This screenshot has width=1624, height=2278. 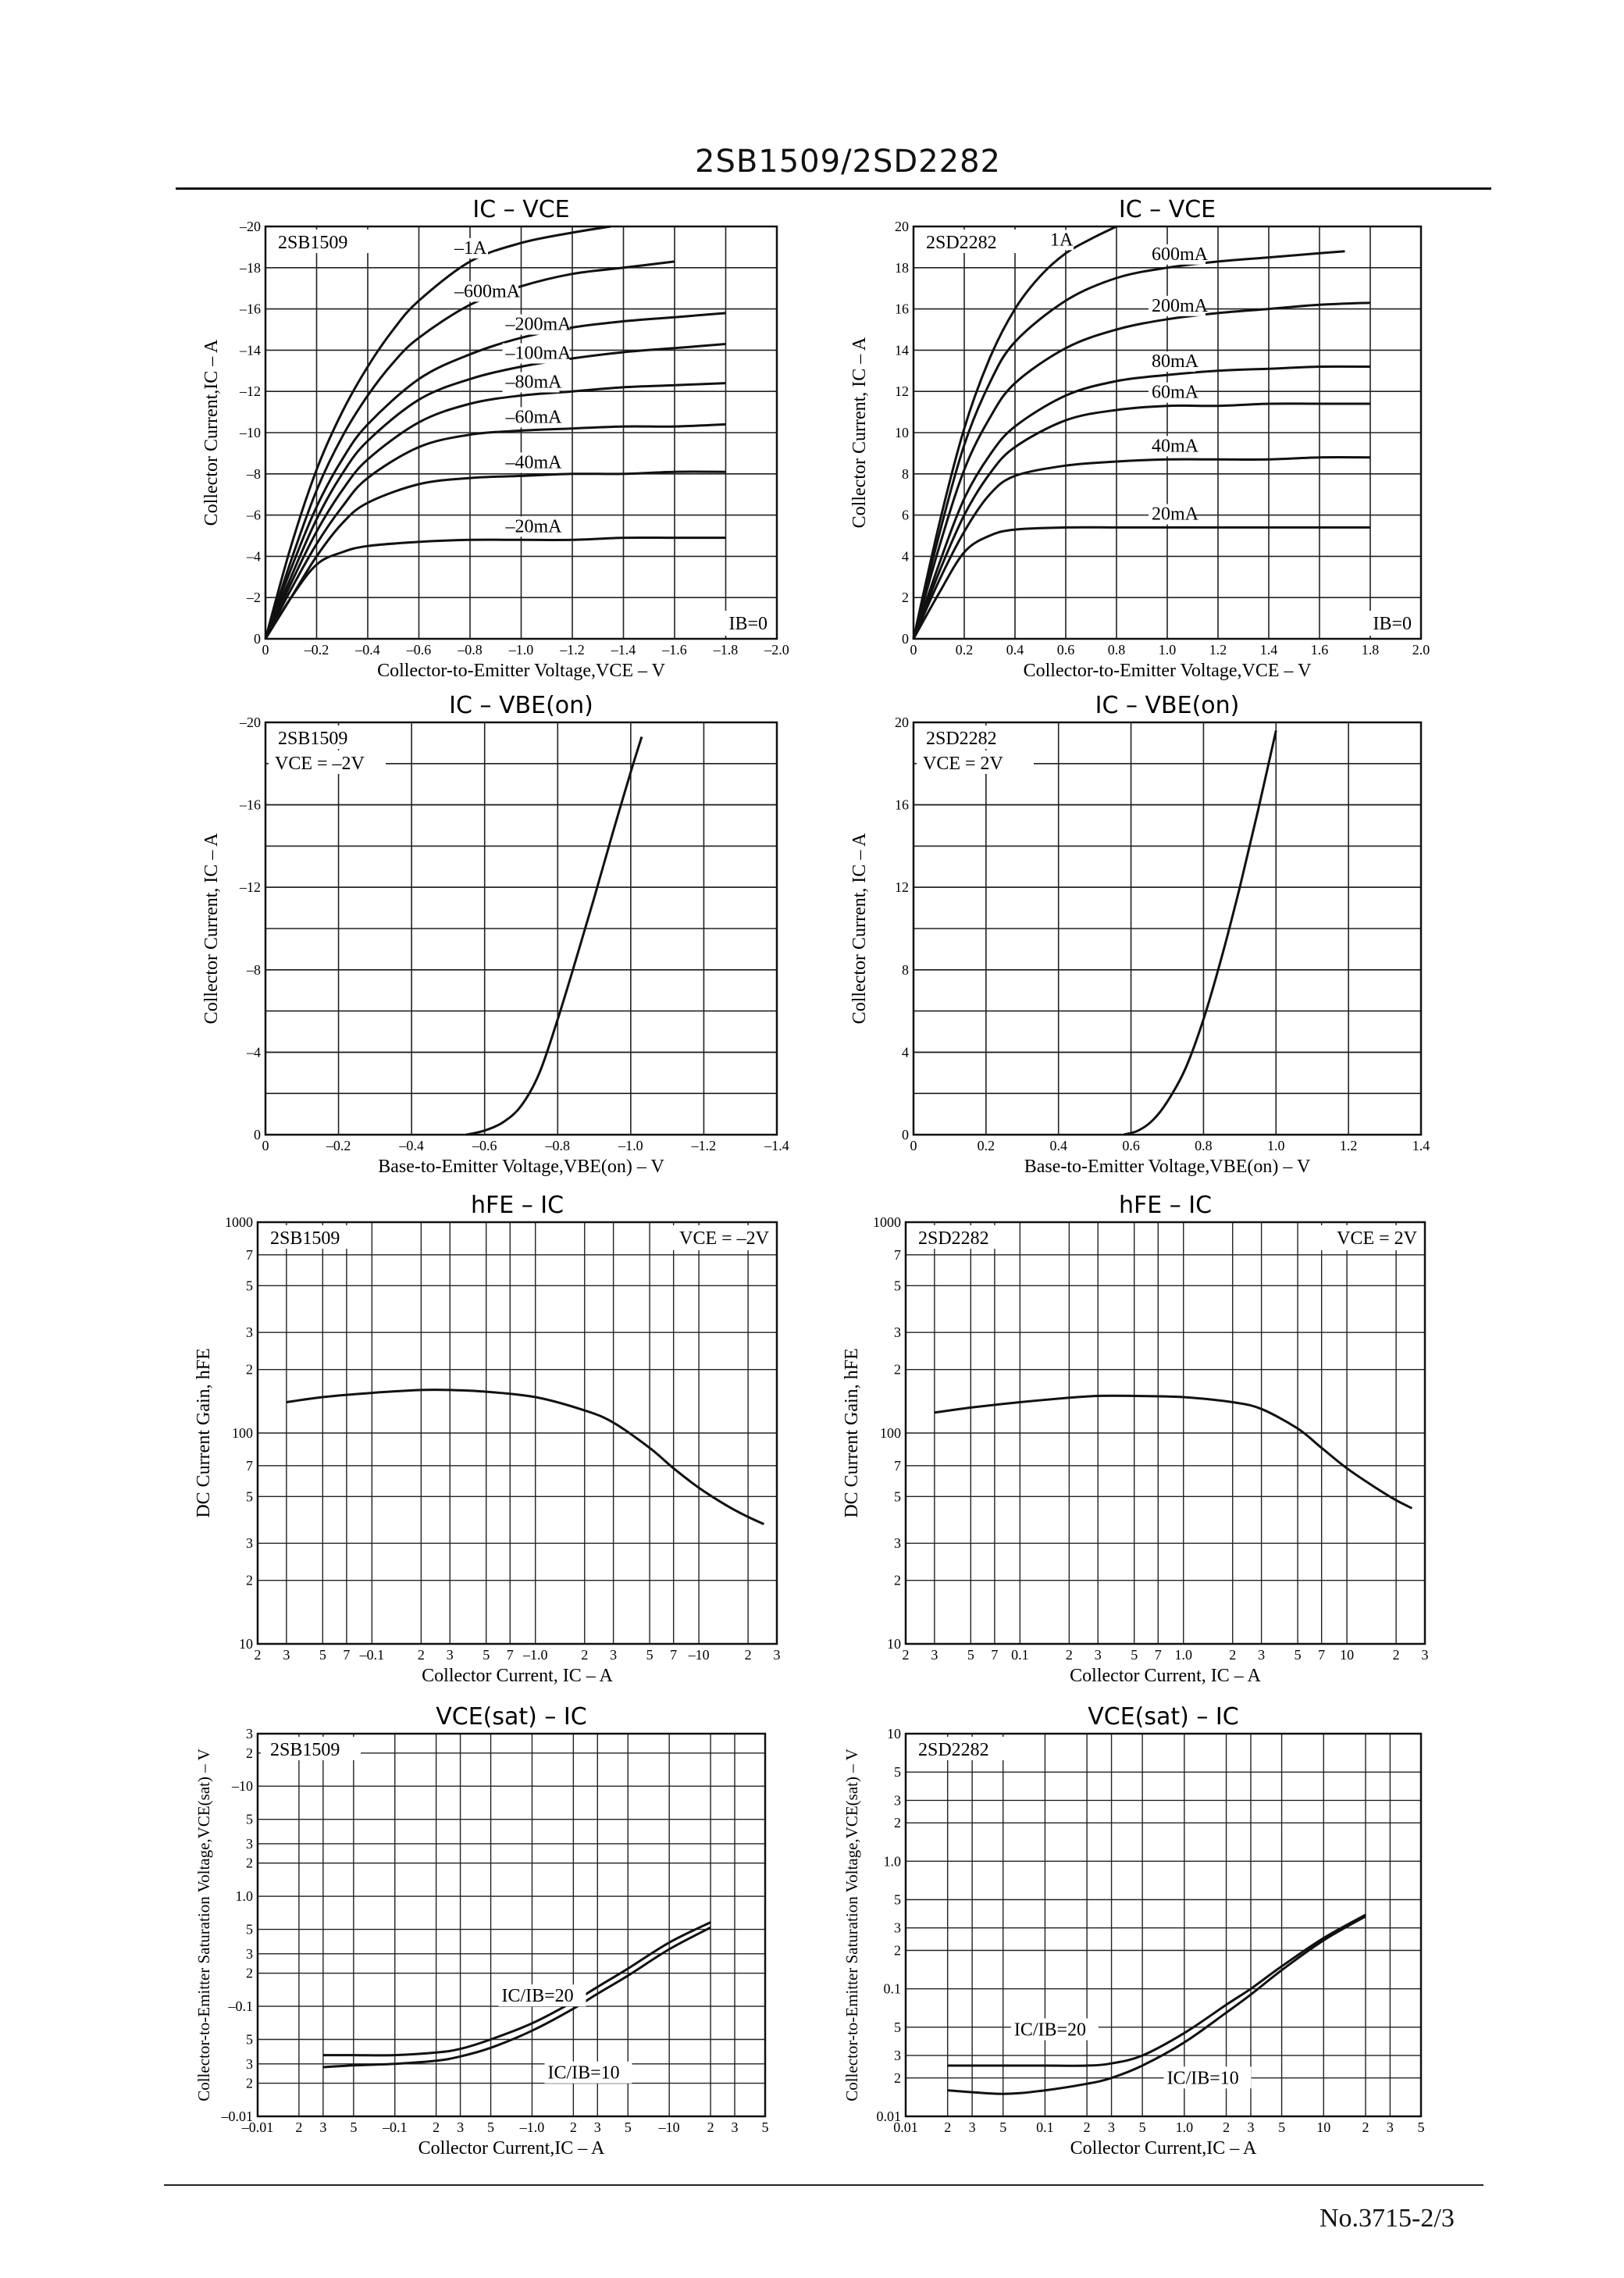 What do you see at coordinates (1168, 671) in the screenshot?
I see `x-axis-label: Collector-to-Emitter Voltage,VCE – V` at bounding box center [1168, 671].